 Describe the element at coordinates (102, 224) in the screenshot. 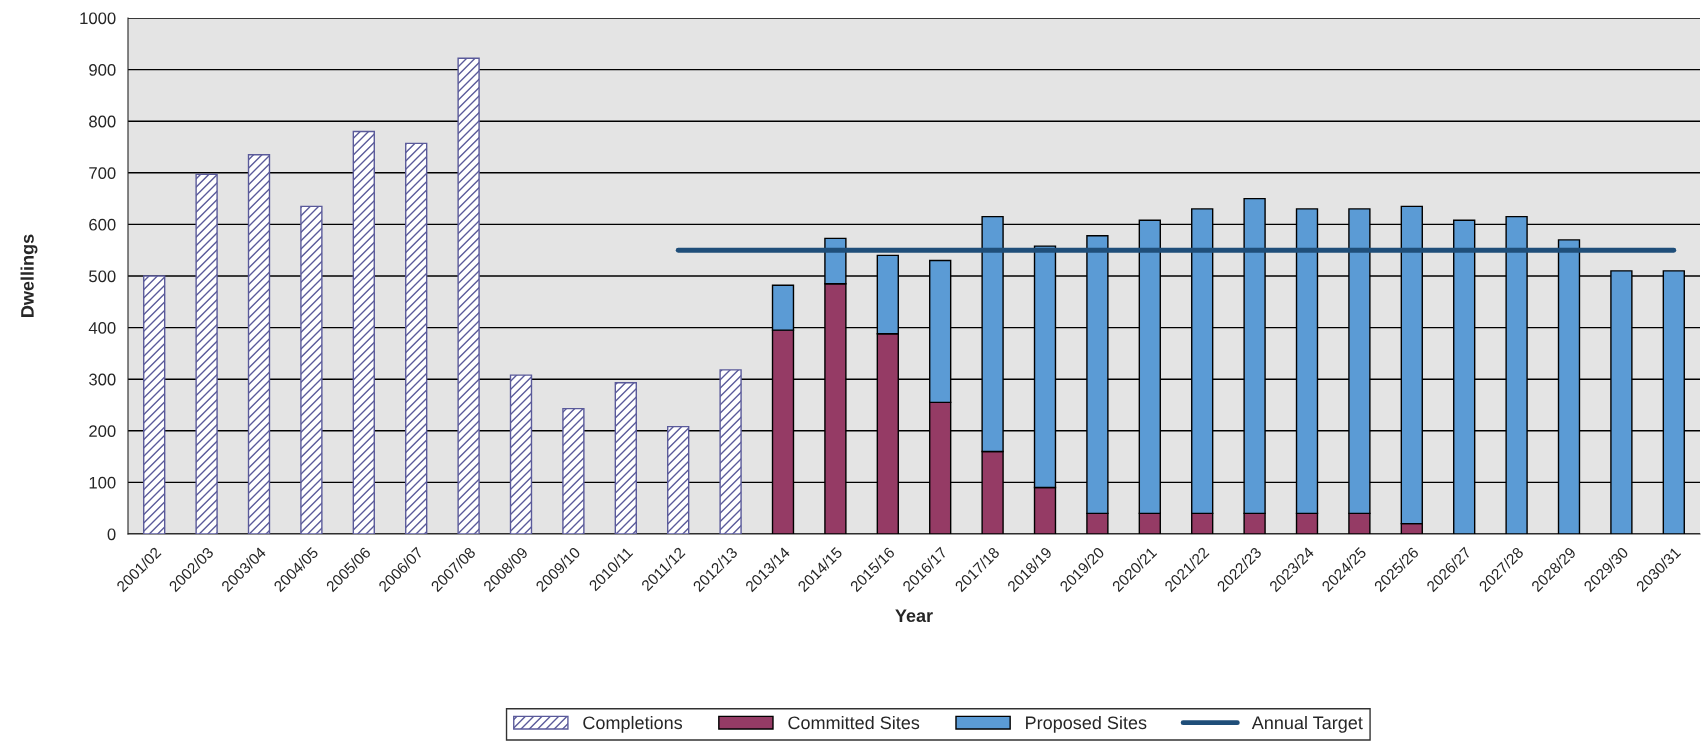

I see `y-tick-label: 600` at that location.